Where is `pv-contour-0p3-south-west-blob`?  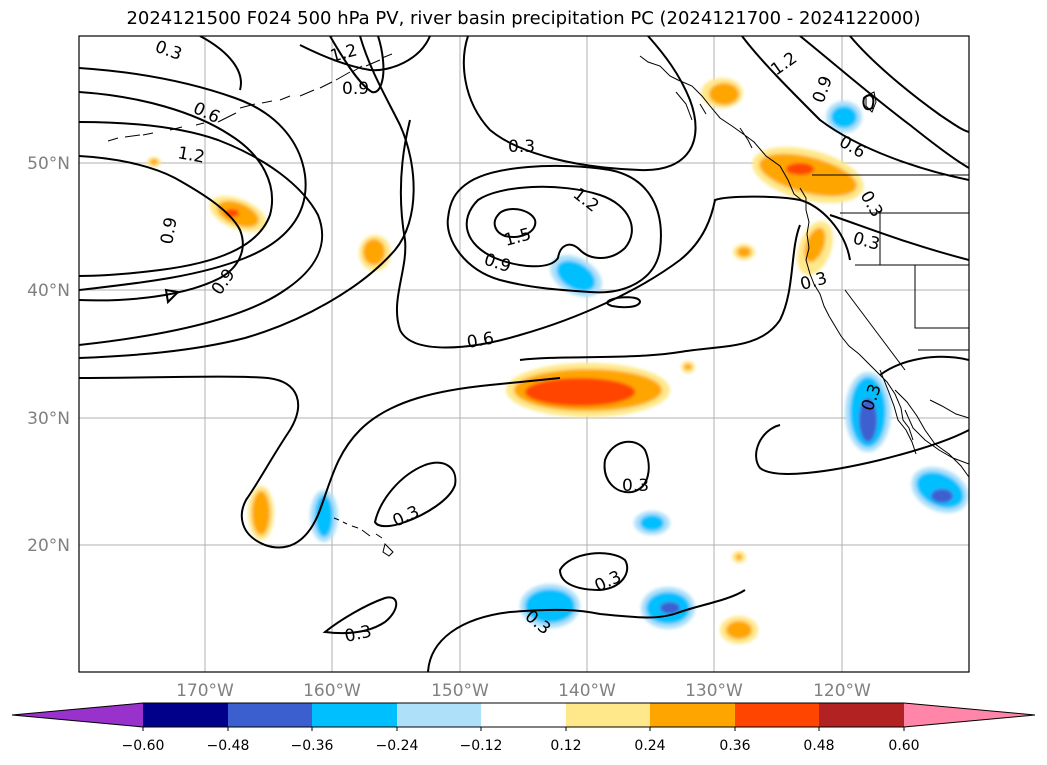 pv-contour-0p3-south-west-blob is located at coordinates (360, 615).